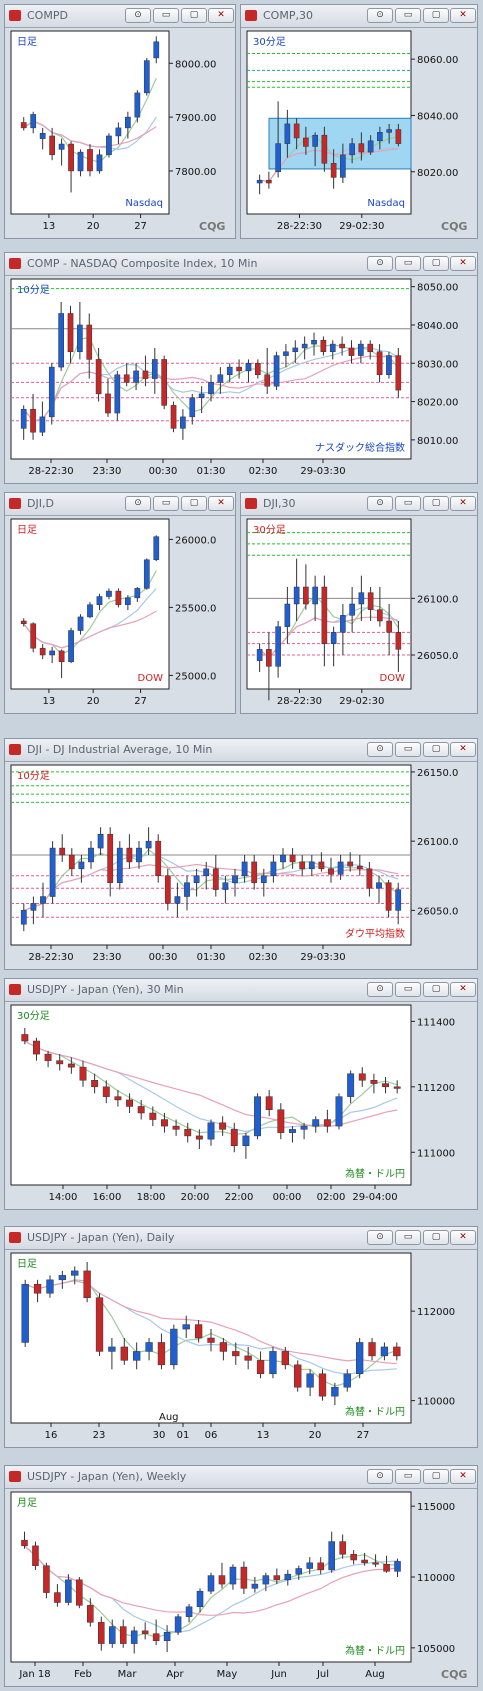 The image size is (483, 1691). Describe the element at coordinates (241, 1238) in the screenshot. I see `title-bar: USDJPY - Japan (Yen), Daily ⊙ ▭ ▢ ✕` at that location.